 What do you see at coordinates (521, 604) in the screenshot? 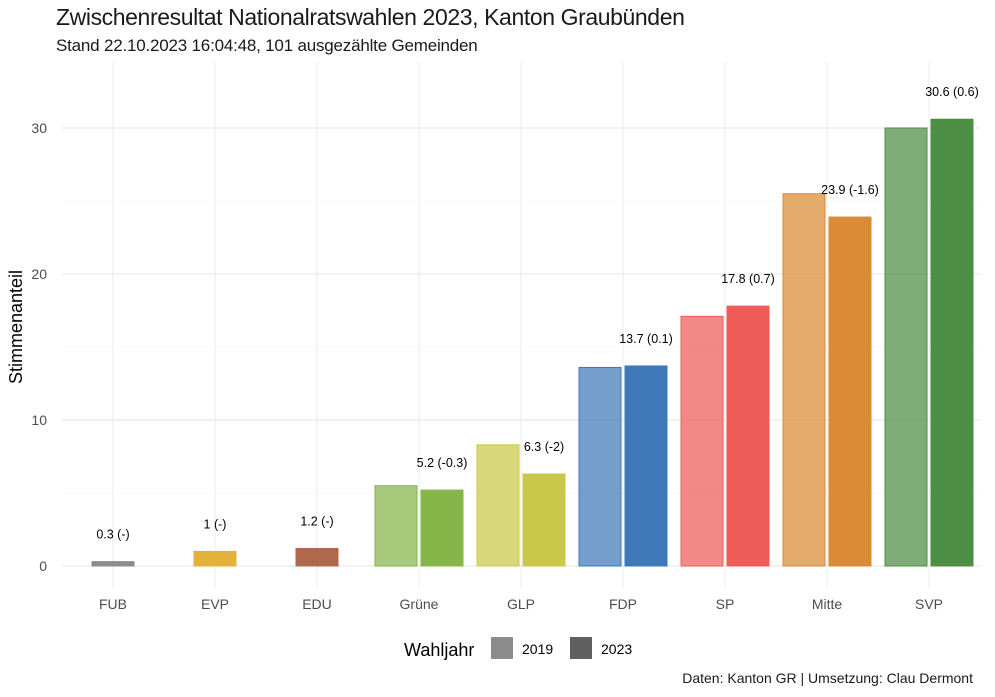
I see `x-tick-label: GLP` at bounding box center [521, 604].